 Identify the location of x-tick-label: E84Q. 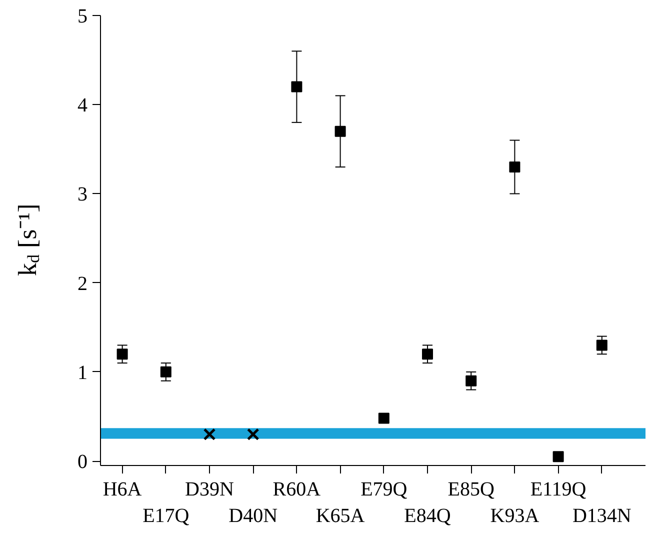
(428, 515).